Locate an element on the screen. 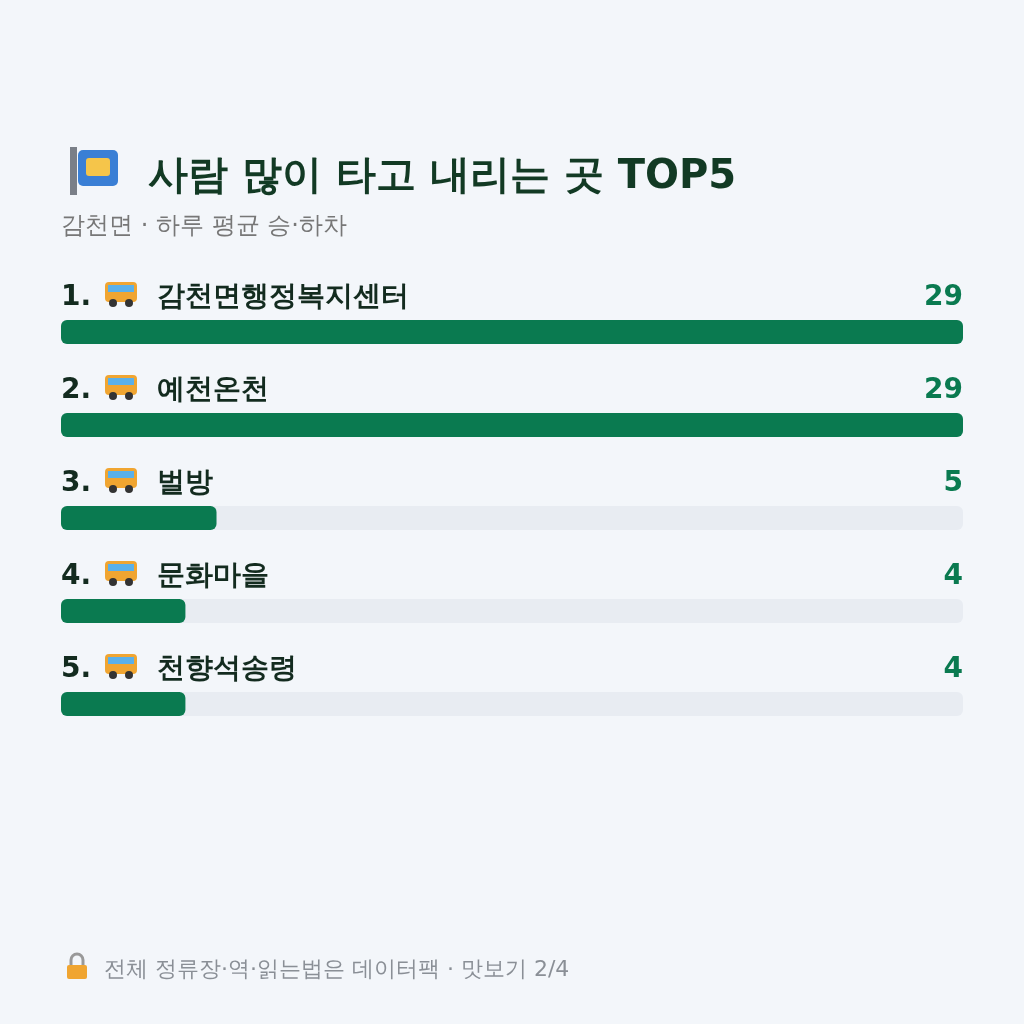 This screenshot has width=1024, height=1024. chart-subtitle: 감천면 · 하루 평균 승·하차 is located at coordinates (204, 225).